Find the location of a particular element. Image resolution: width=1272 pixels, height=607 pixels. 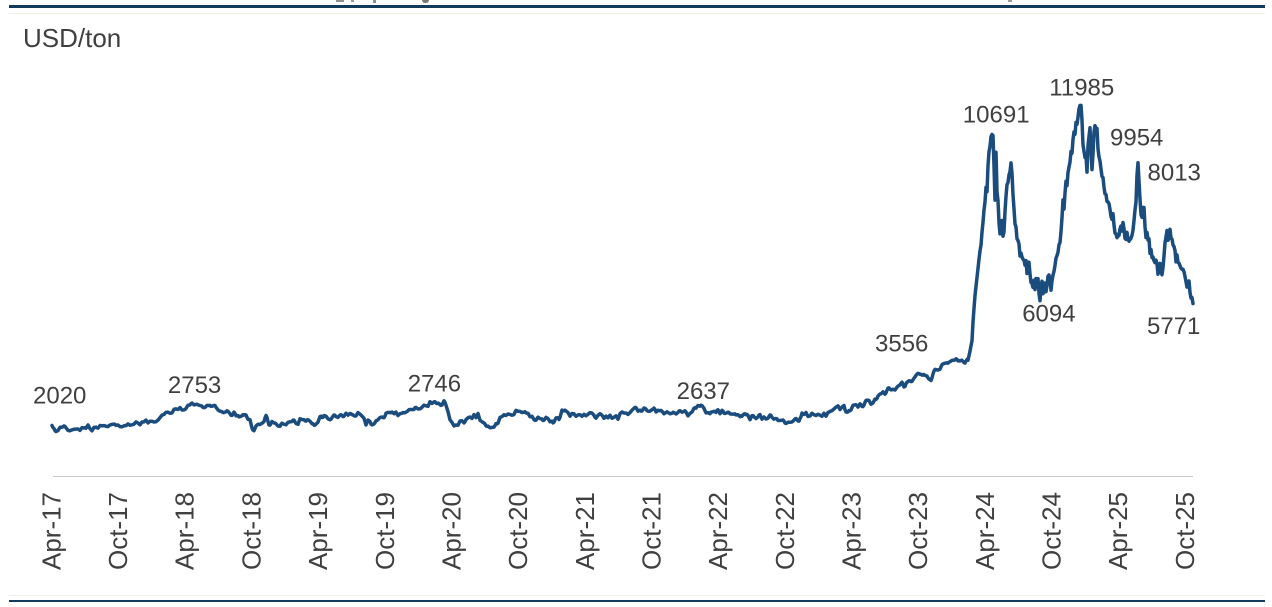

svg-text: Apr-20 is located at coordinates (451, 531).